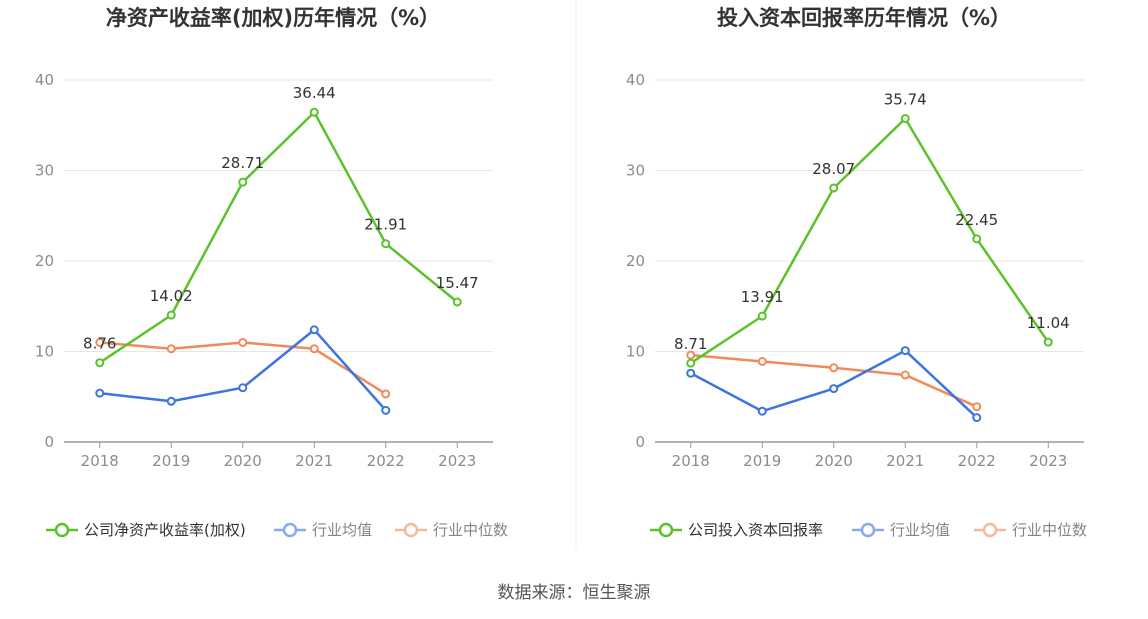  I want to click on data-label: 22.45, so click(976, 220).